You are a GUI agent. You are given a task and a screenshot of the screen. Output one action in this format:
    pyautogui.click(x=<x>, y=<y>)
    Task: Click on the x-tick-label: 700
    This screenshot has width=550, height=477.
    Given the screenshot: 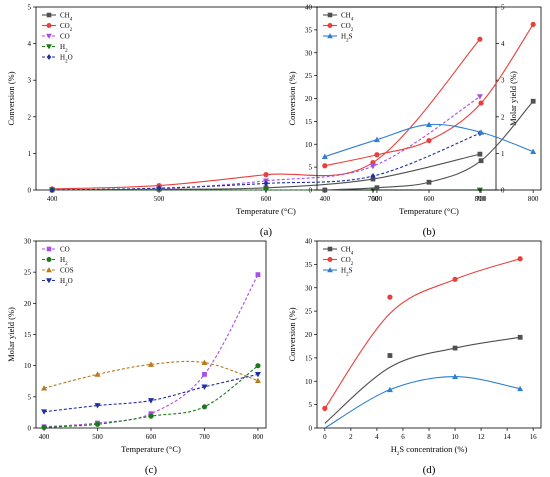 What is the action you would take?
    pyautogui.click(x=204, y=437)
    